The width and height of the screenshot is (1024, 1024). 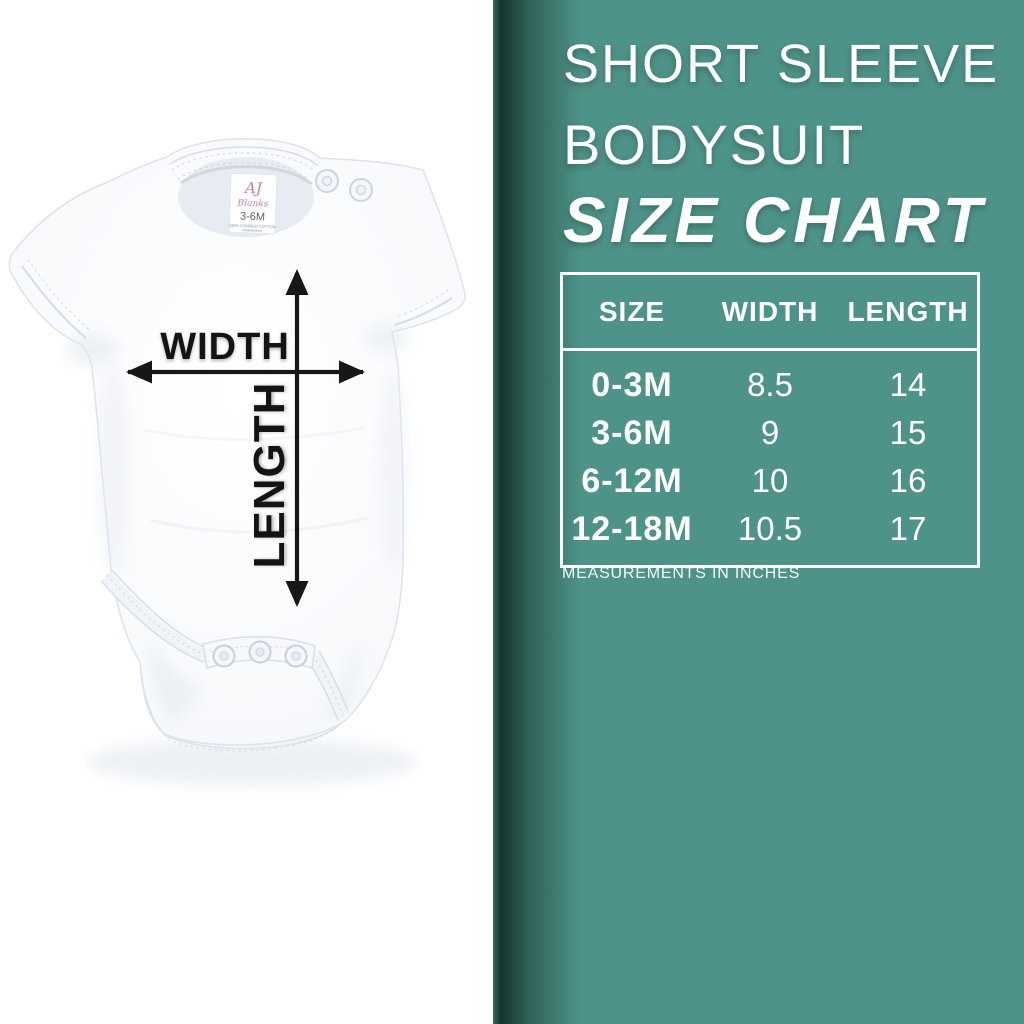 I want to click on column-header-width: WIDTH, so click(x=770, y=311).